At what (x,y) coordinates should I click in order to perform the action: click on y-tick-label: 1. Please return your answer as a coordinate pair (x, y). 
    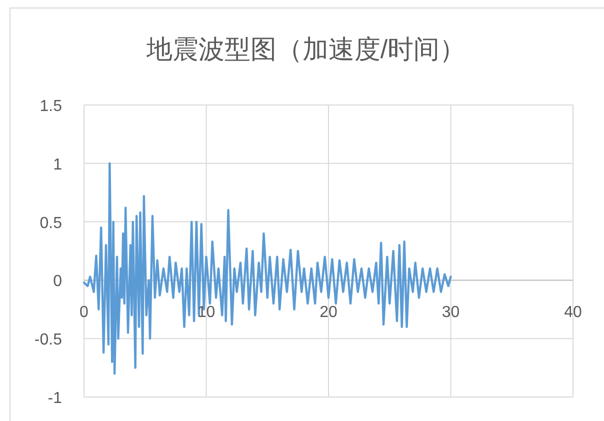
    Looking at the image, I should click on (57, 165).